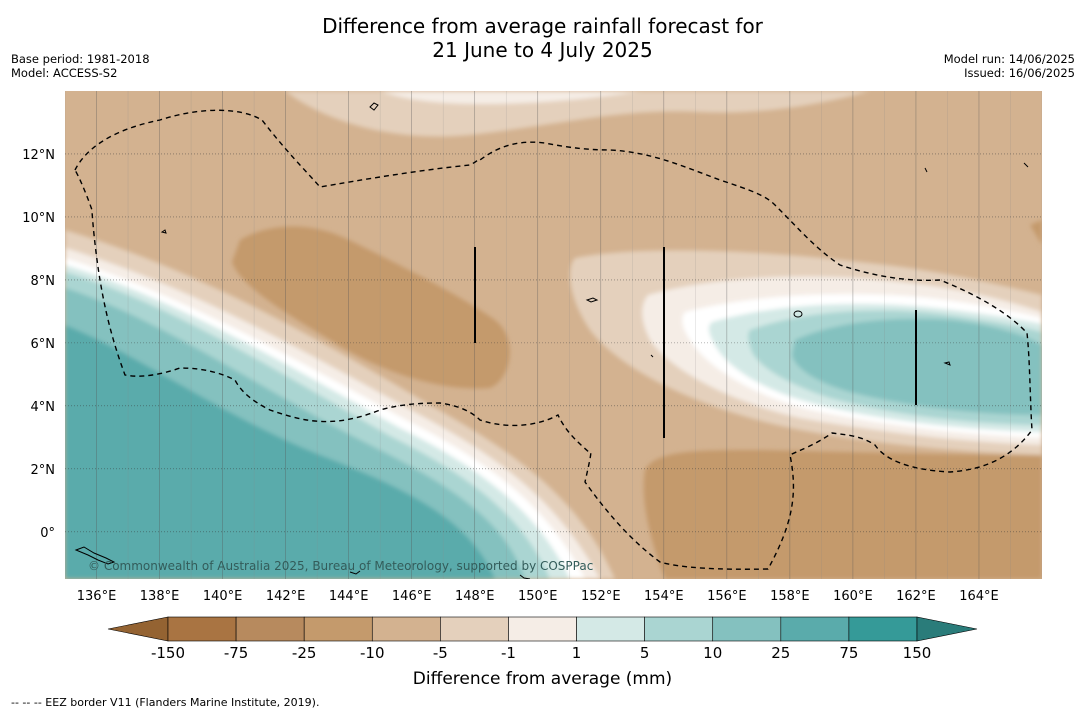  I want to click on lat-tick-label: 6°N, so click(43, 344).